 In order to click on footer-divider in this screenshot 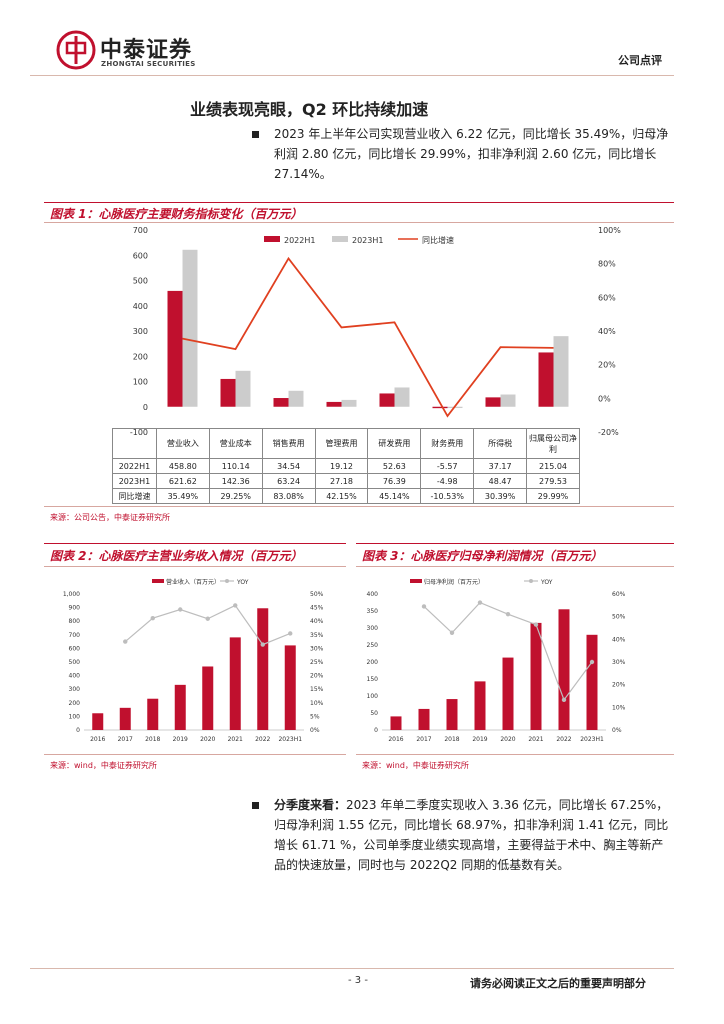, I will do `click(352, 968)`.